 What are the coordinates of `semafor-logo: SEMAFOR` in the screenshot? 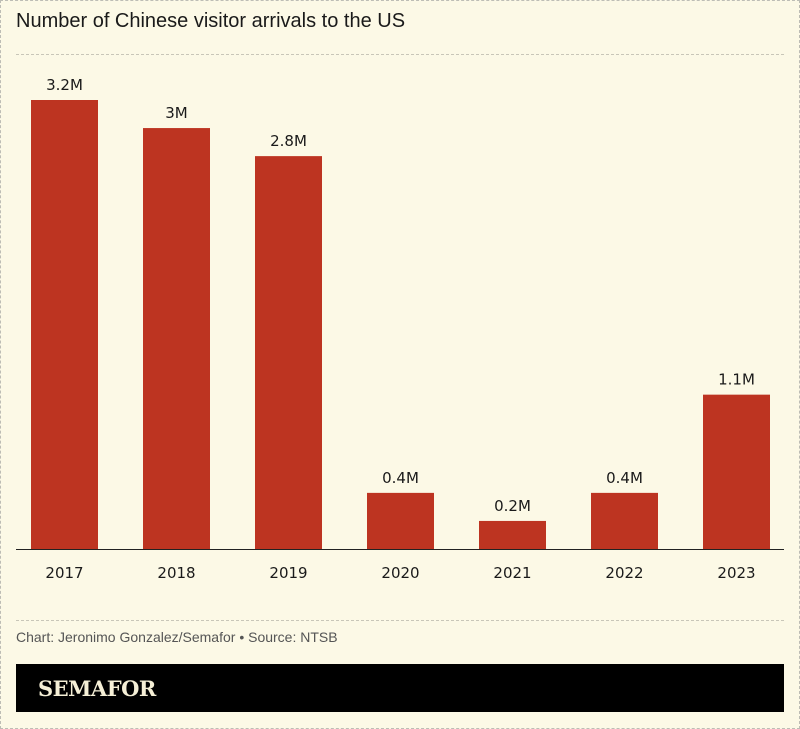 It's located at (97, 688).